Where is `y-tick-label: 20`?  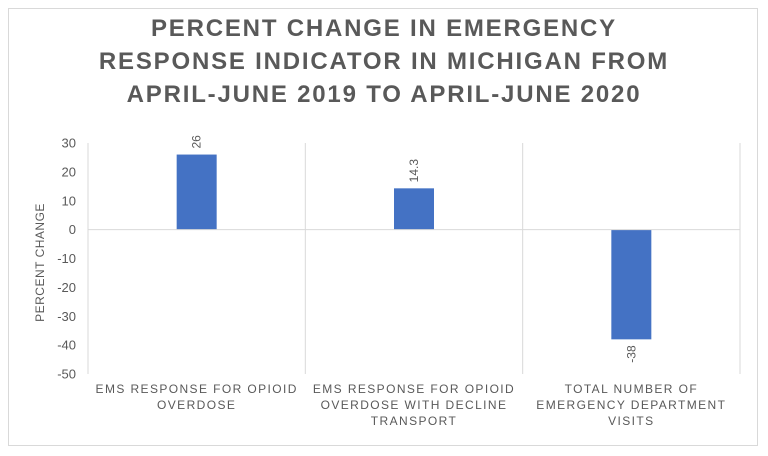 y-tick-label: 20 is located at coordinates (69, 171).